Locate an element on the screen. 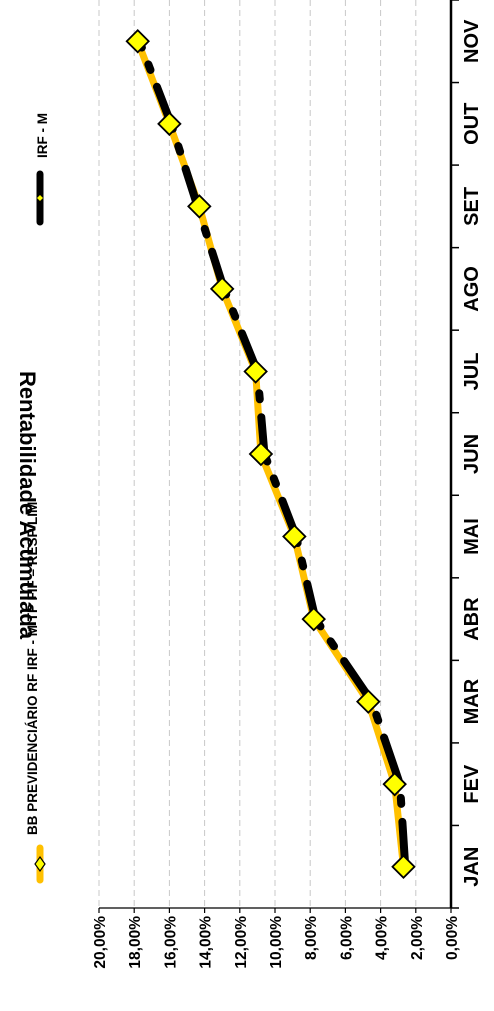 Image resolution: width=494 pixels, height=1011 pixels. legend-marker-irf-m is located at coordinates (40, 198).